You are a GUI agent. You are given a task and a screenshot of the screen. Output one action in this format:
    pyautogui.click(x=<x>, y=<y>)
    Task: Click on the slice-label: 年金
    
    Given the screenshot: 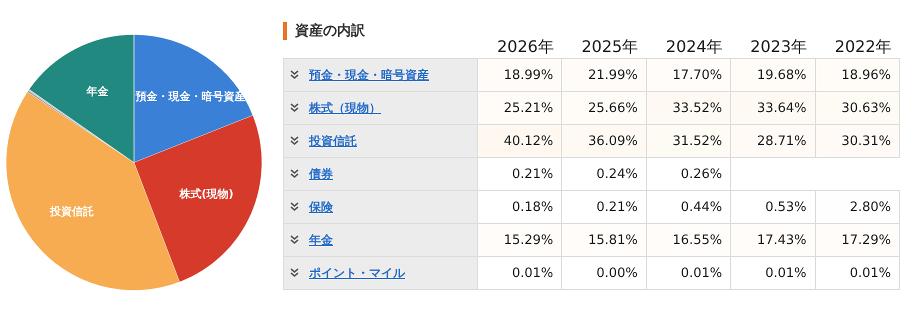 What is the action you would take?
    pyautogui.click(x=97, y=91)
    